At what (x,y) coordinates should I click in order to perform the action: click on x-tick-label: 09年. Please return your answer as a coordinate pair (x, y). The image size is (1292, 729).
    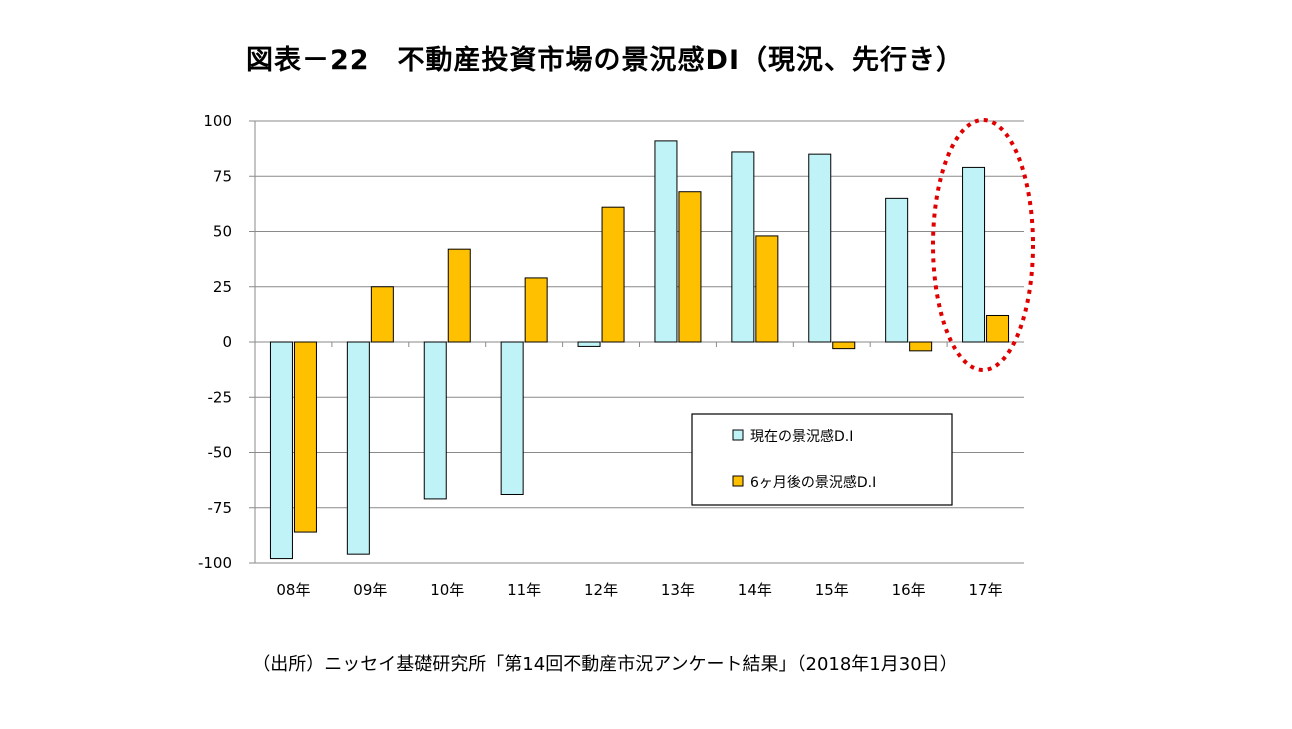
    Looking at the image, I should click on (370, 590).